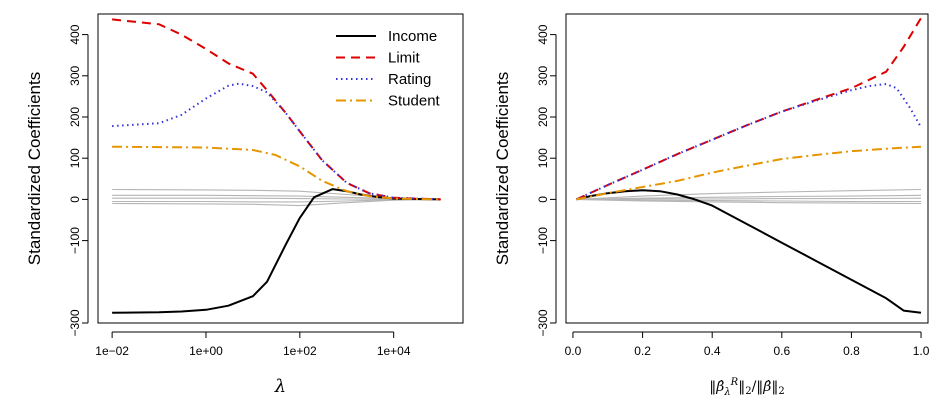 The height and width of the screenshot is (407, 951). What do you see at coordinates (280, 386) in the screenshot?
I see `x-axis-title: λ` at bounding box center [280, 386].